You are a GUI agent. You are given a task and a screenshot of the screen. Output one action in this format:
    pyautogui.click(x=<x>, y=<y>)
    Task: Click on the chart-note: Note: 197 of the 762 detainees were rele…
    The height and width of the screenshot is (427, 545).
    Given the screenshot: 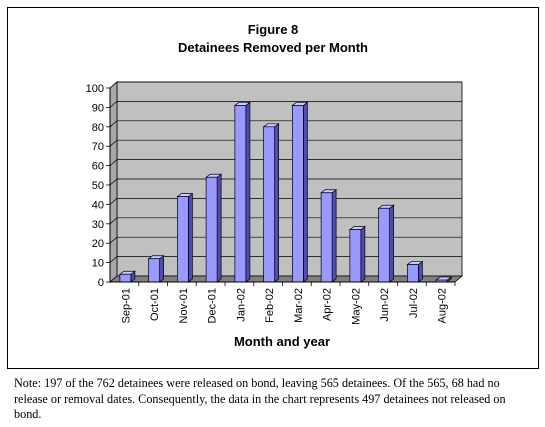 What is the action you would take?
    pyautogui.click(x=274, y=399)
    